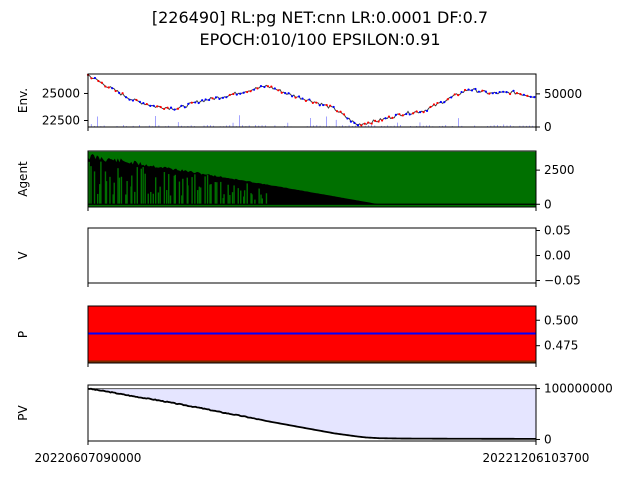 The height and width of the screenshot is (480, 640). I want to click on policy-background, so click(312, 334).